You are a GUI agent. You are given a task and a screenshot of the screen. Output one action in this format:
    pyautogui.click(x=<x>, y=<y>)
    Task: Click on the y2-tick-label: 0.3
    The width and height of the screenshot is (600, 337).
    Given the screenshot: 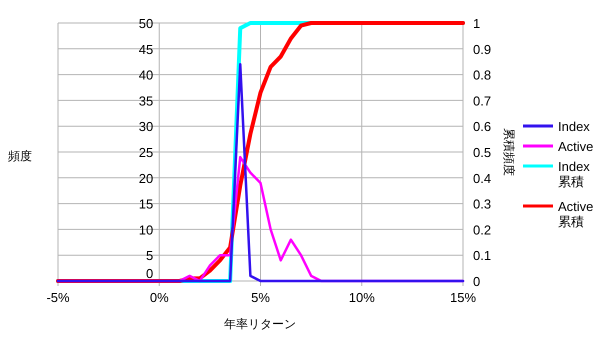 What is the action you would take?
    pyautogui.click(x=482, y=204)
    